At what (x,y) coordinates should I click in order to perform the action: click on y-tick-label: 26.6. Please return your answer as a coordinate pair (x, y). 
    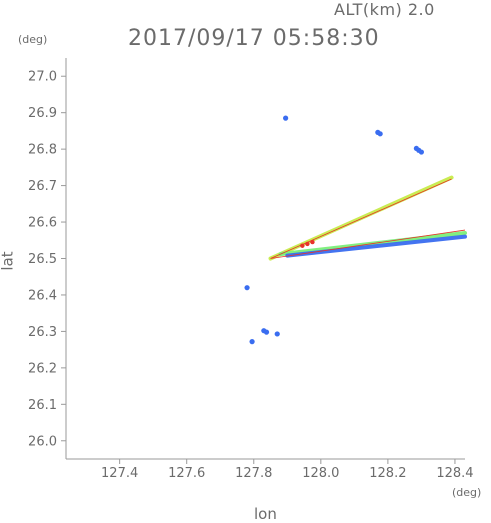
    Looking at the image, I should click on (42, 223).